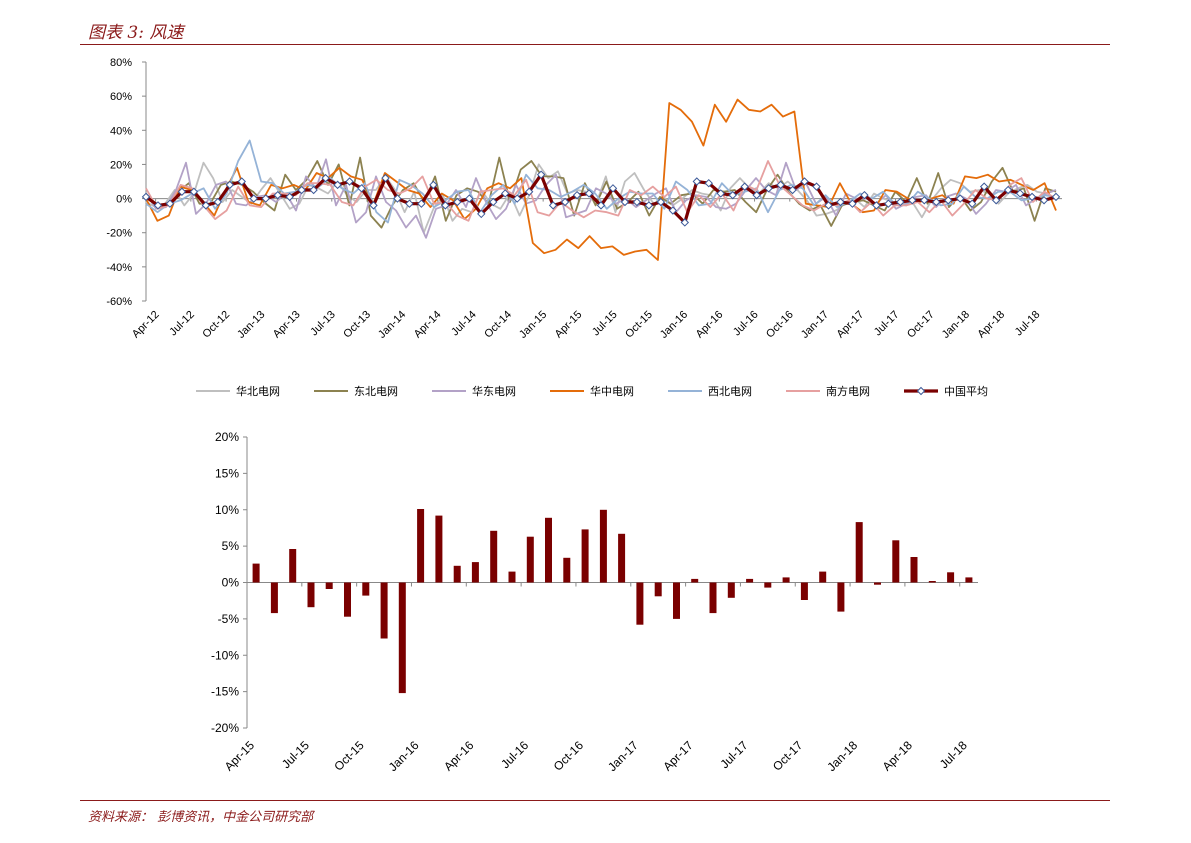 Image resolution: width=1191 pixels, height=843 pixels. What do you see at coordinates (921, 391) in the screenshot?
I see `legend-marker` at bounding box center [921, 391].